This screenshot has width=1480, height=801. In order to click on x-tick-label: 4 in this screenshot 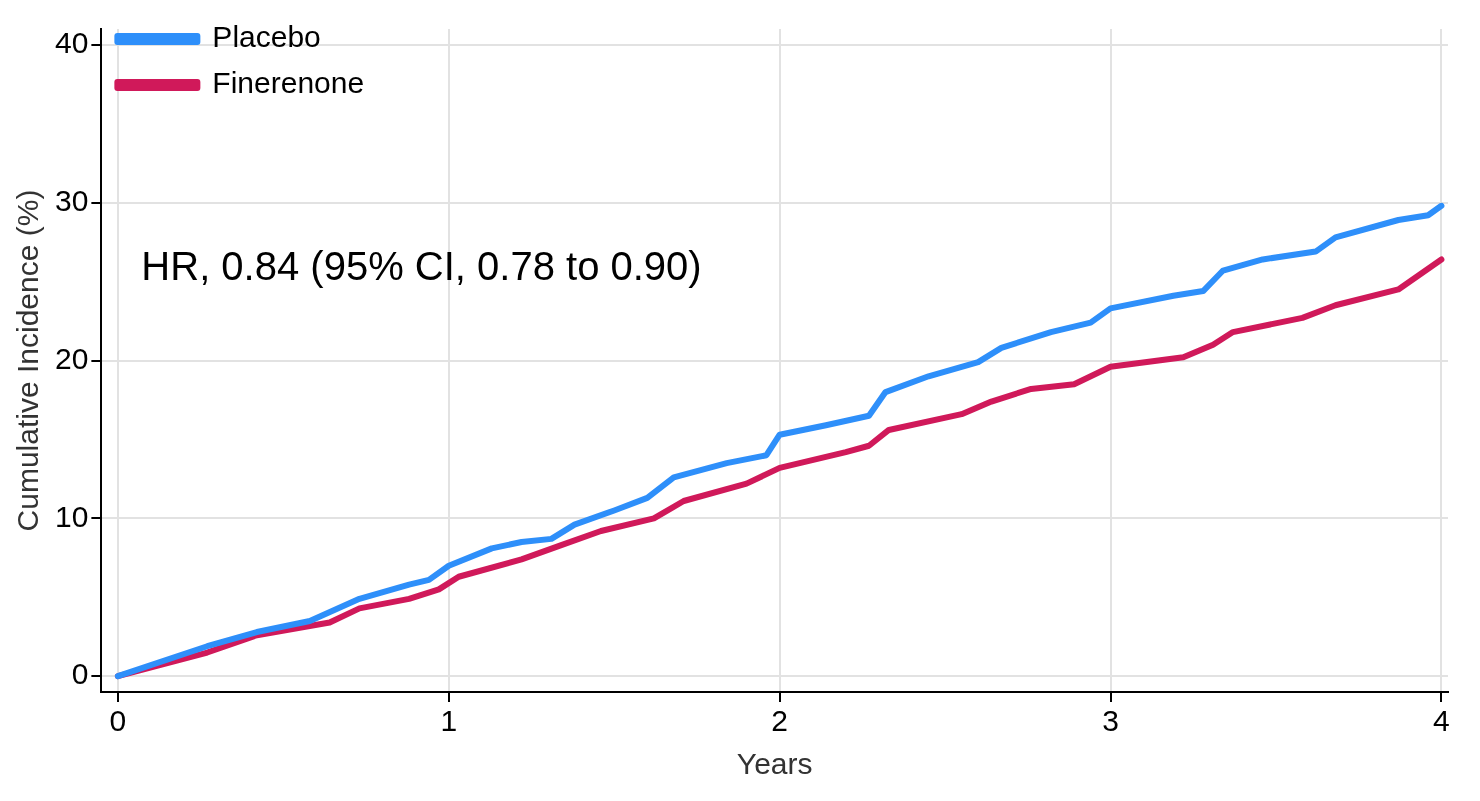, I will do `click(1441, 721)`.